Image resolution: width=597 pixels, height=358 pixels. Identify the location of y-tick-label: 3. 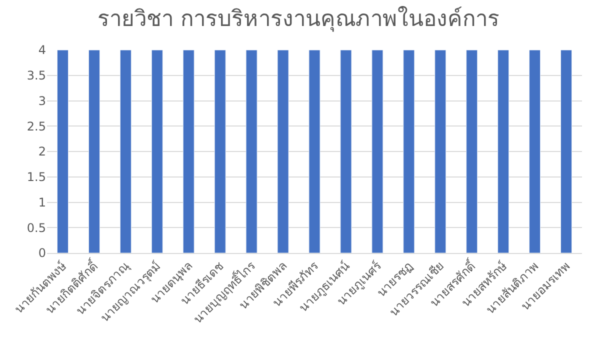
(42, 101).